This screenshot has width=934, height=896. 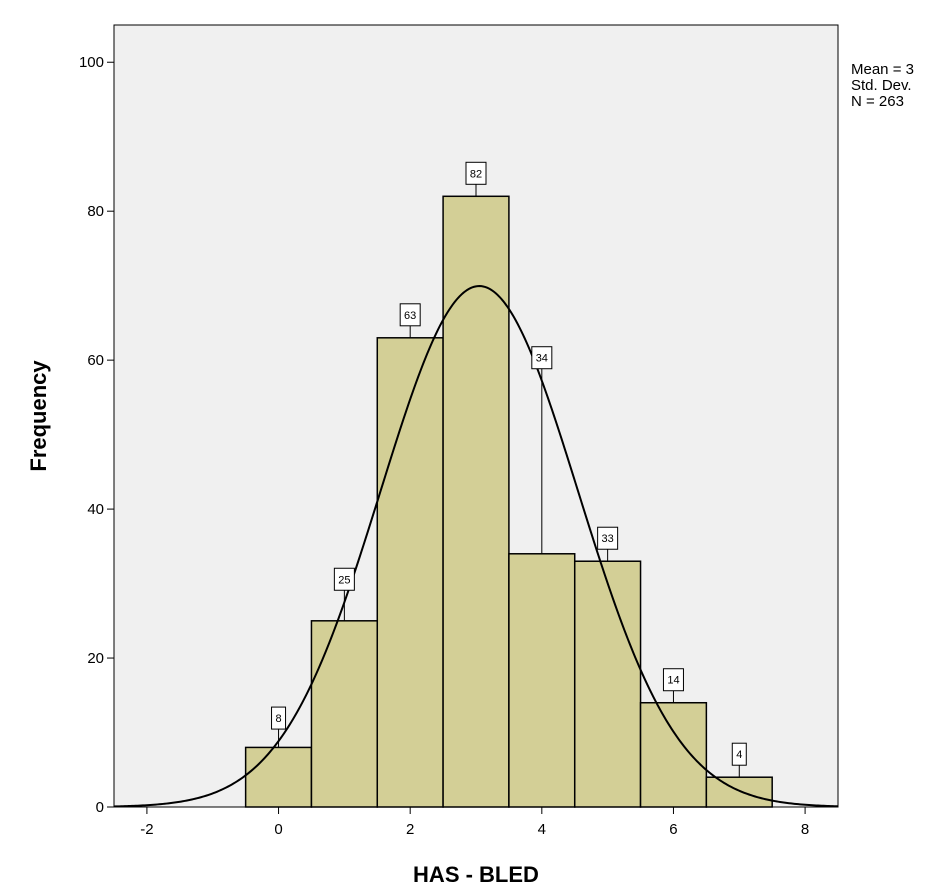 I want to click on stats-mean: Mean = 3, so click(x=882, y=69).